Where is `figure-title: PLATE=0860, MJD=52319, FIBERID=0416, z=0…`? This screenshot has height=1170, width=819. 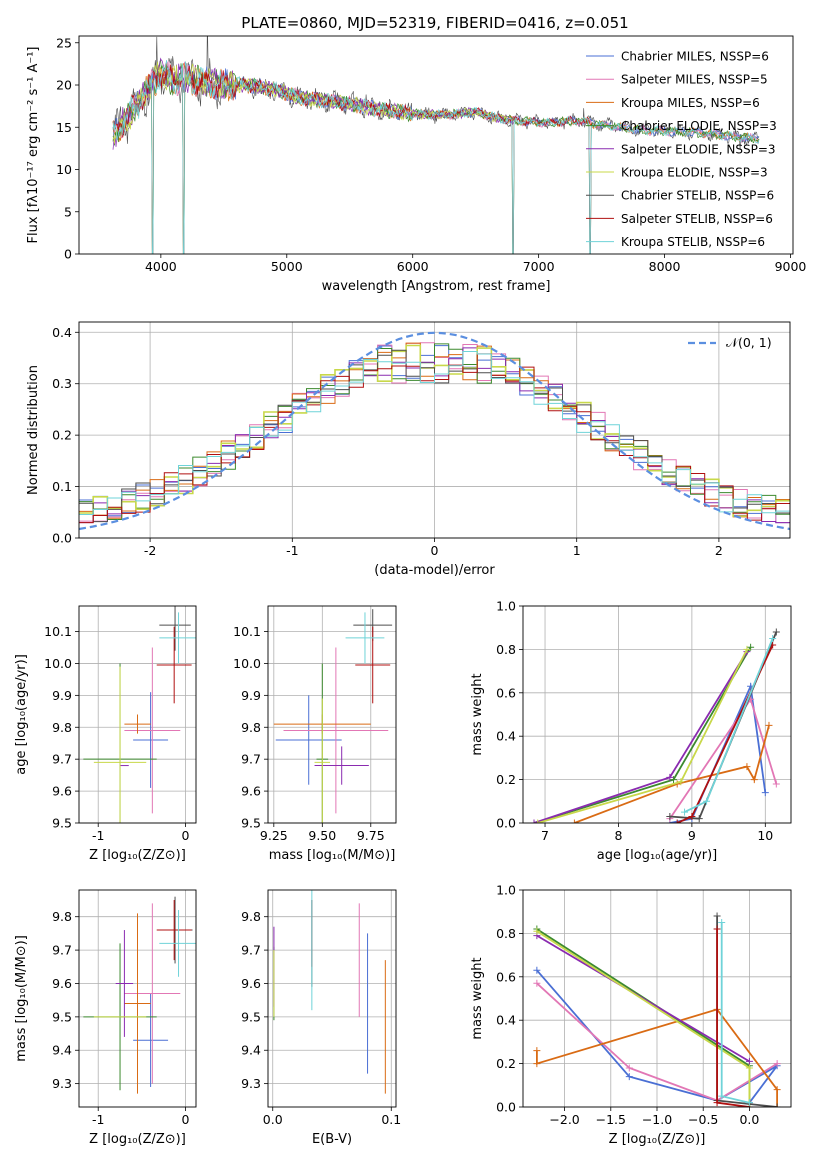 figure-title: PLATE=0860, MJD=52319, FIBERID=0416, z=0… is located at coordinates (434, 23).